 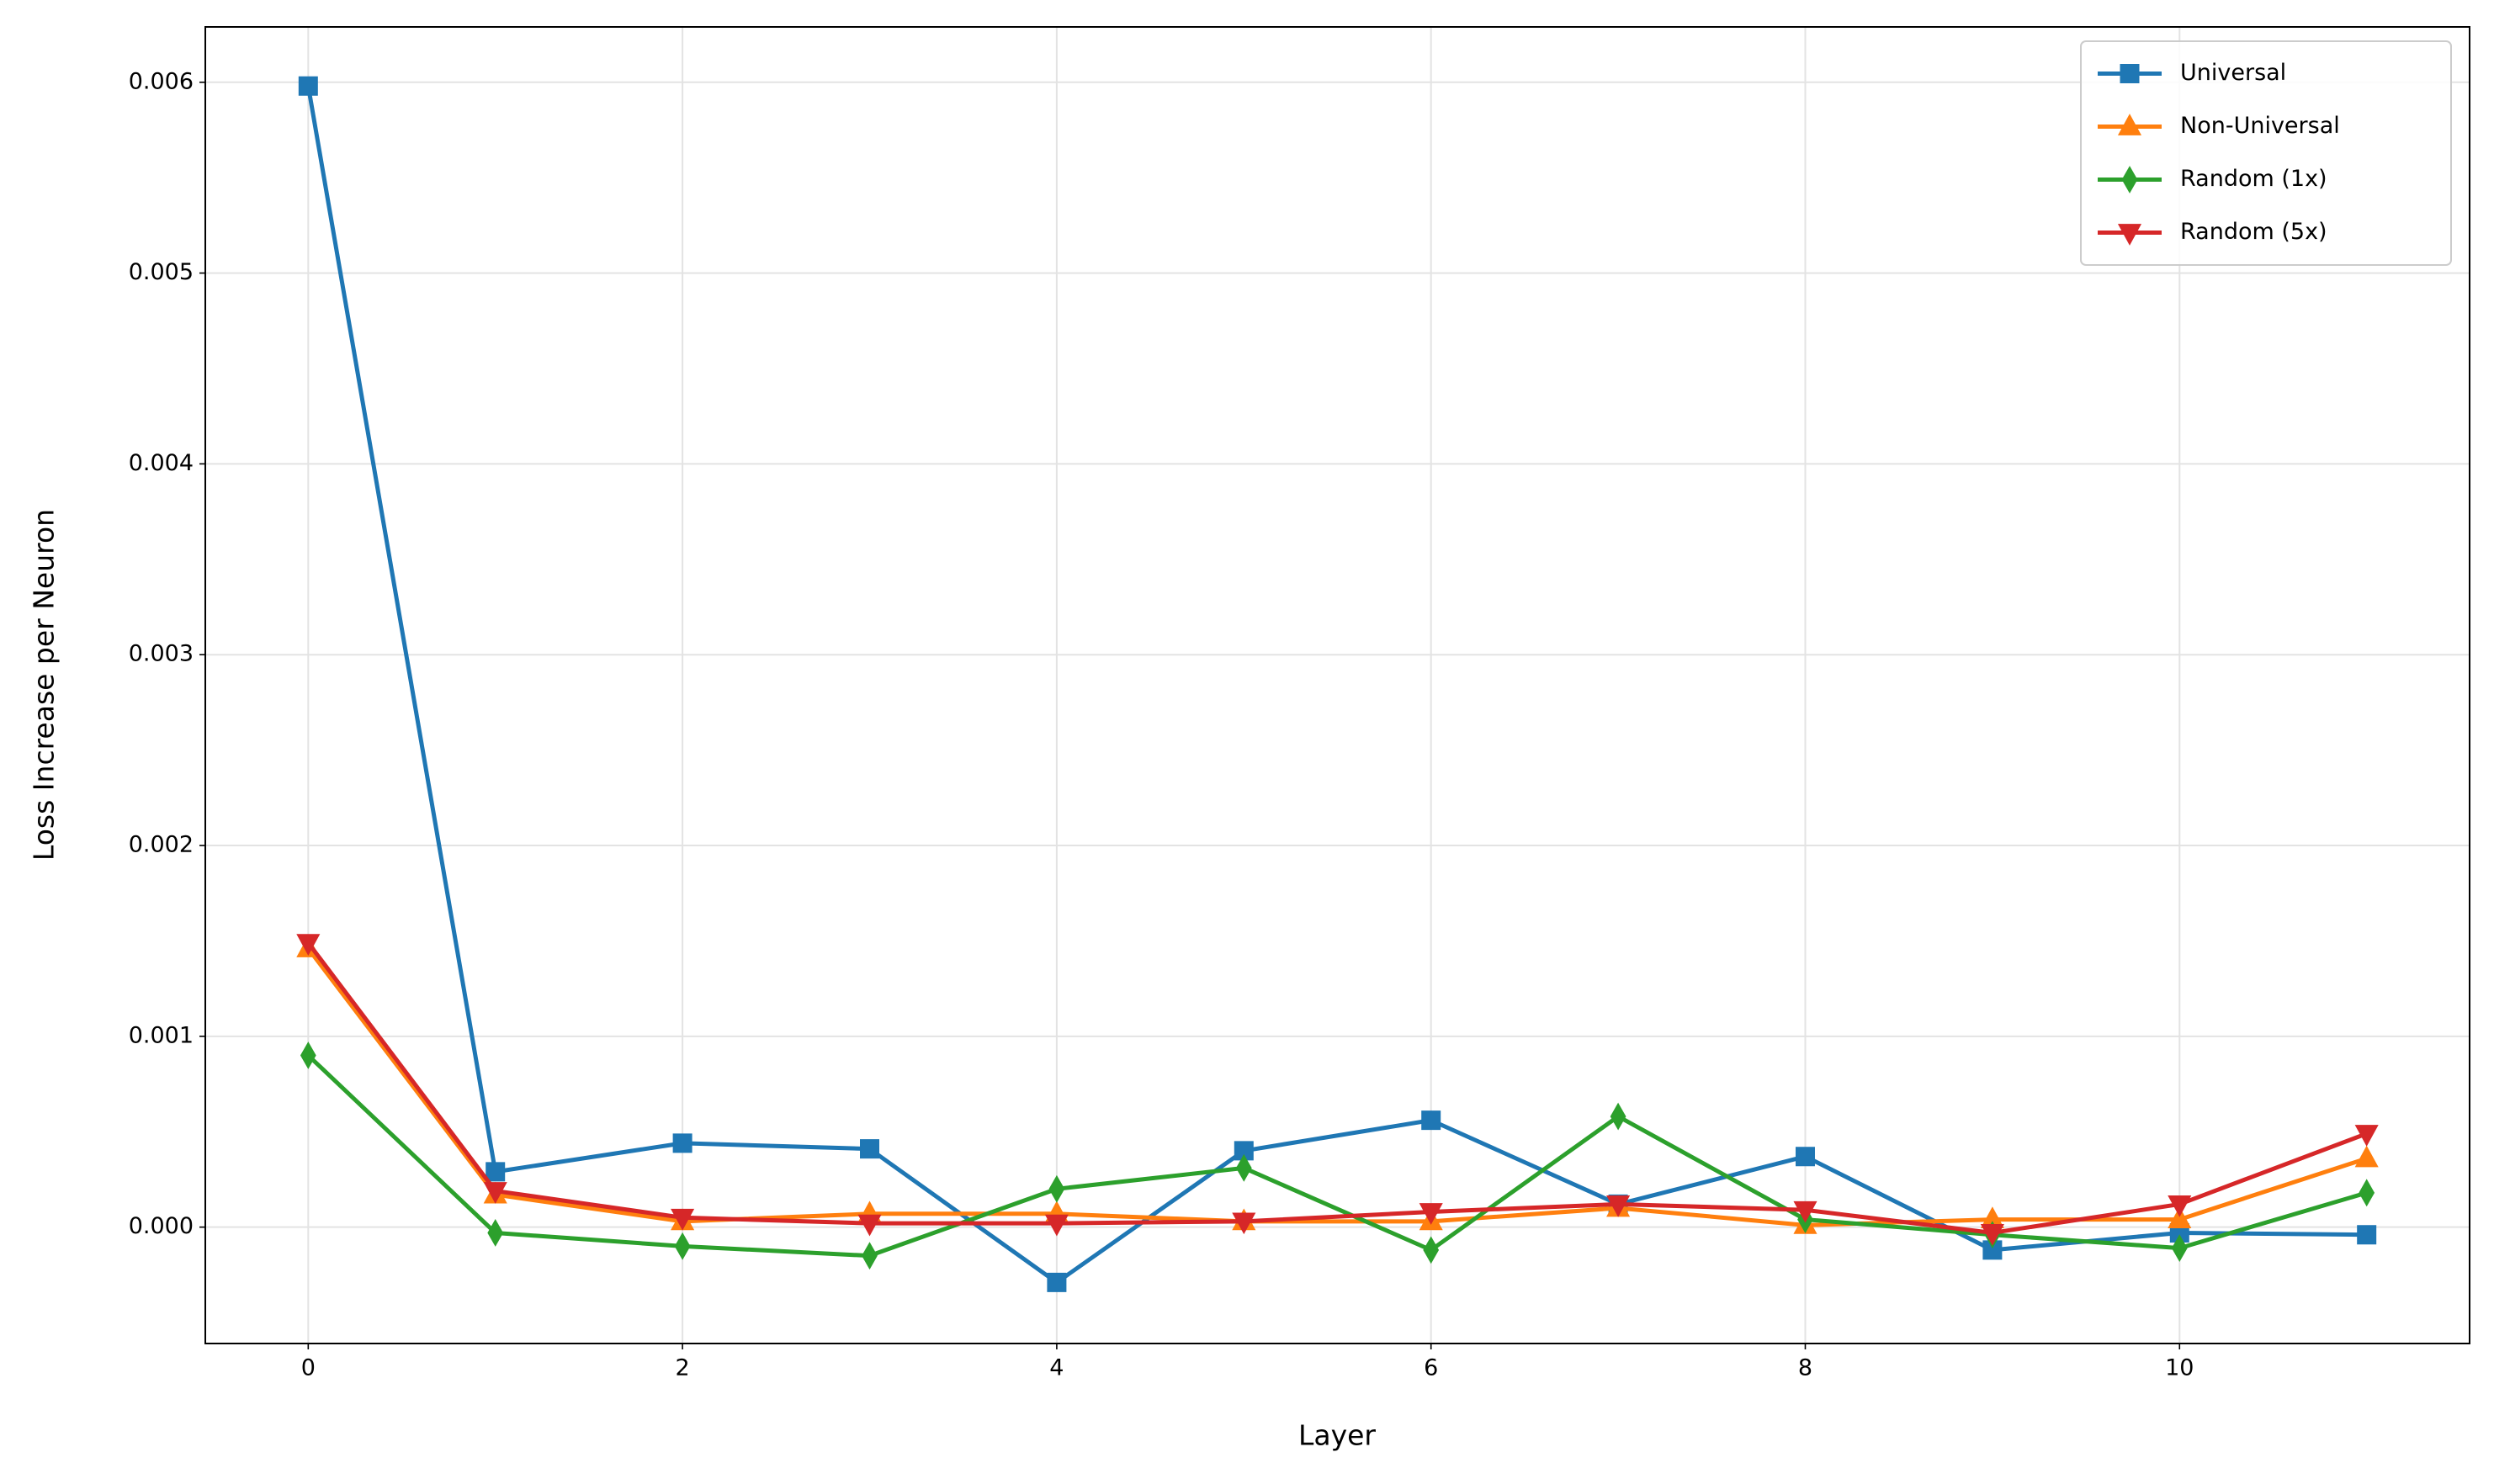 I want to click on x-tick-label: 2, so click(x=683, y=1368).